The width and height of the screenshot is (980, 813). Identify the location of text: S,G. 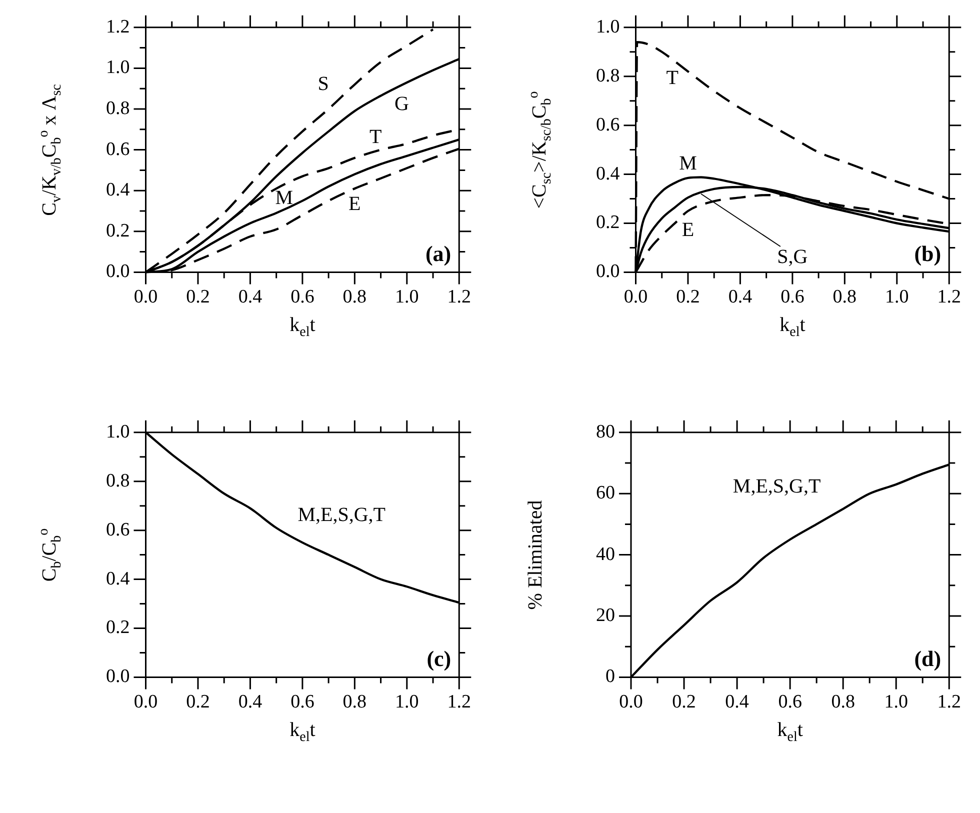
(792, 257).